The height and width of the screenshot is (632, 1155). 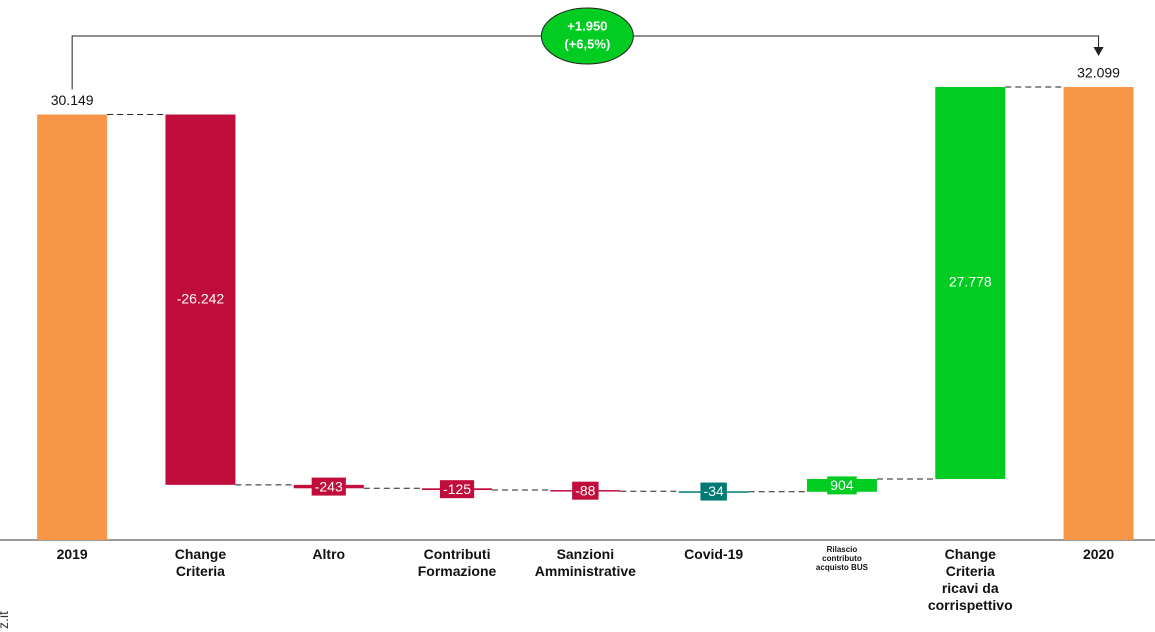 I want to click on x-tick-label: Contributi Formazione, so click(x=457, y=562).